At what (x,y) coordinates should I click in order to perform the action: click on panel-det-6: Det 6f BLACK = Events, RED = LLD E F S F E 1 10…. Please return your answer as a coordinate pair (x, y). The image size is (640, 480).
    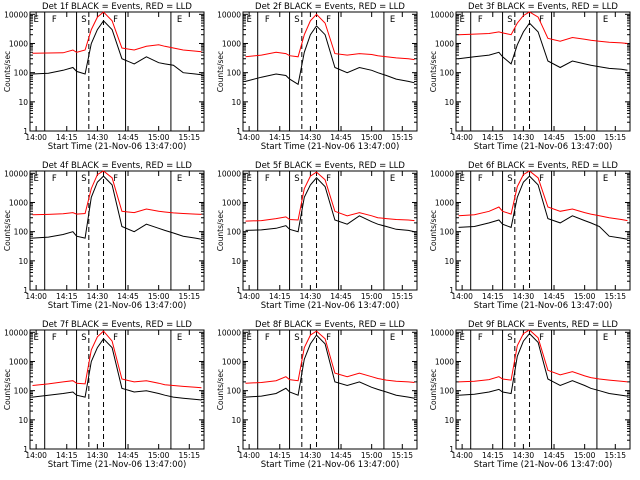
    Looking at the image, I should click on (530, 236).